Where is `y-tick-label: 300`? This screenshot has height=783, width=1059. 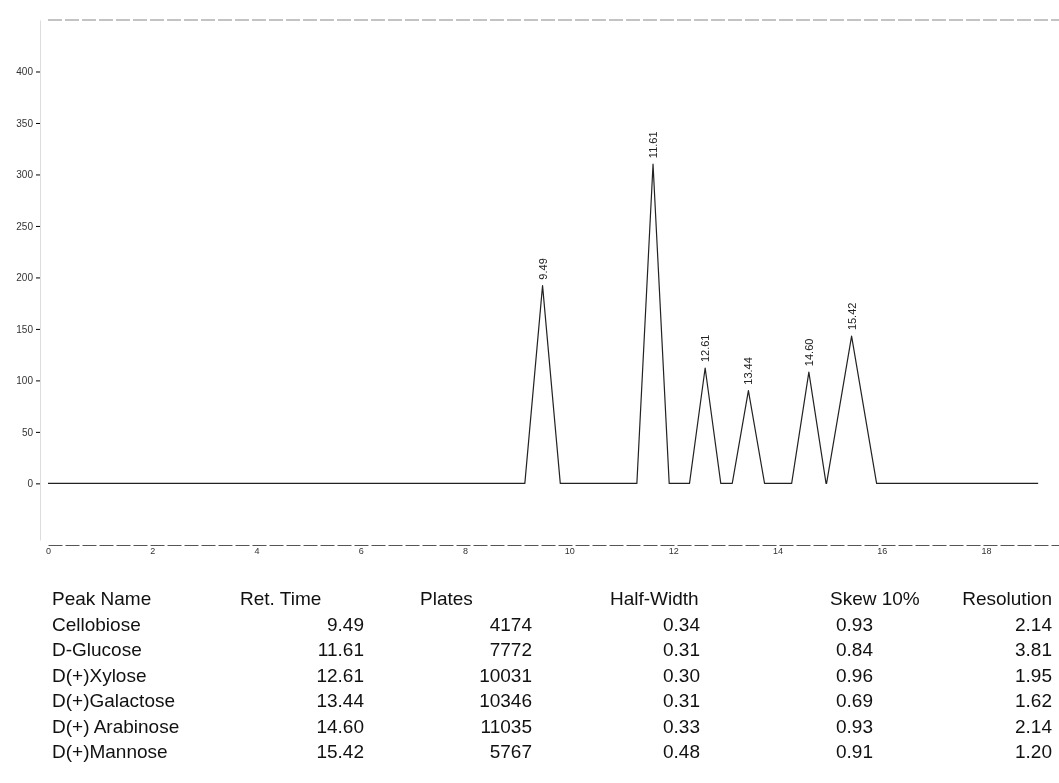 y-tick-label: 300 is located at coordinates (25, 175).